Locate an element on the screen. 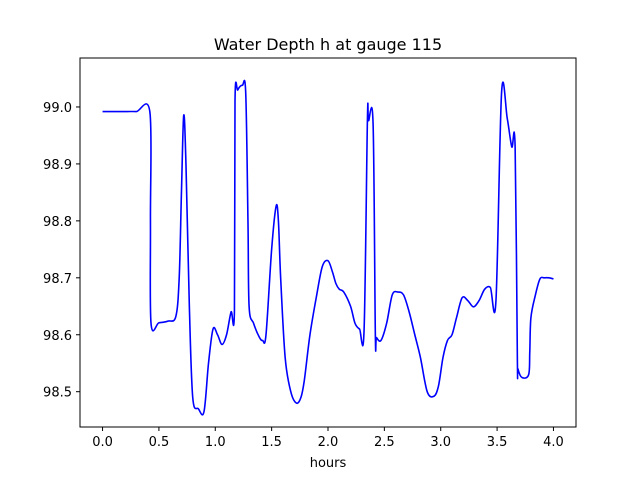 Image resolution: width=640 pixels, height=480 pixels. y-tick-label: 98.6 is located at coordinates (57, 336).